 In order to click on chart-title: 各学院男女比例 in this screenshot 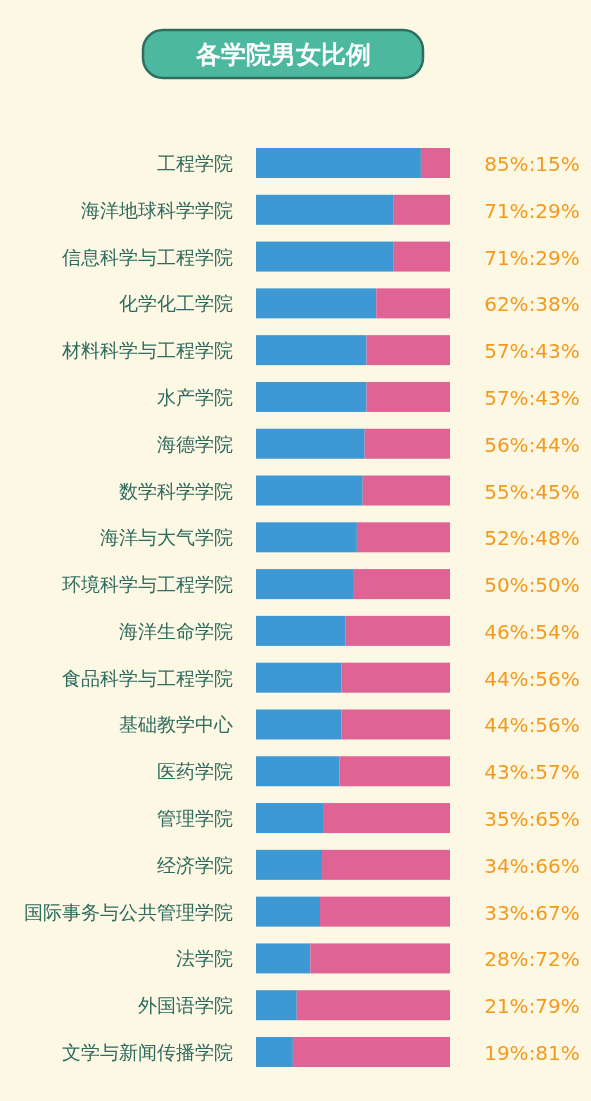, I will do `click(282, 54)`.